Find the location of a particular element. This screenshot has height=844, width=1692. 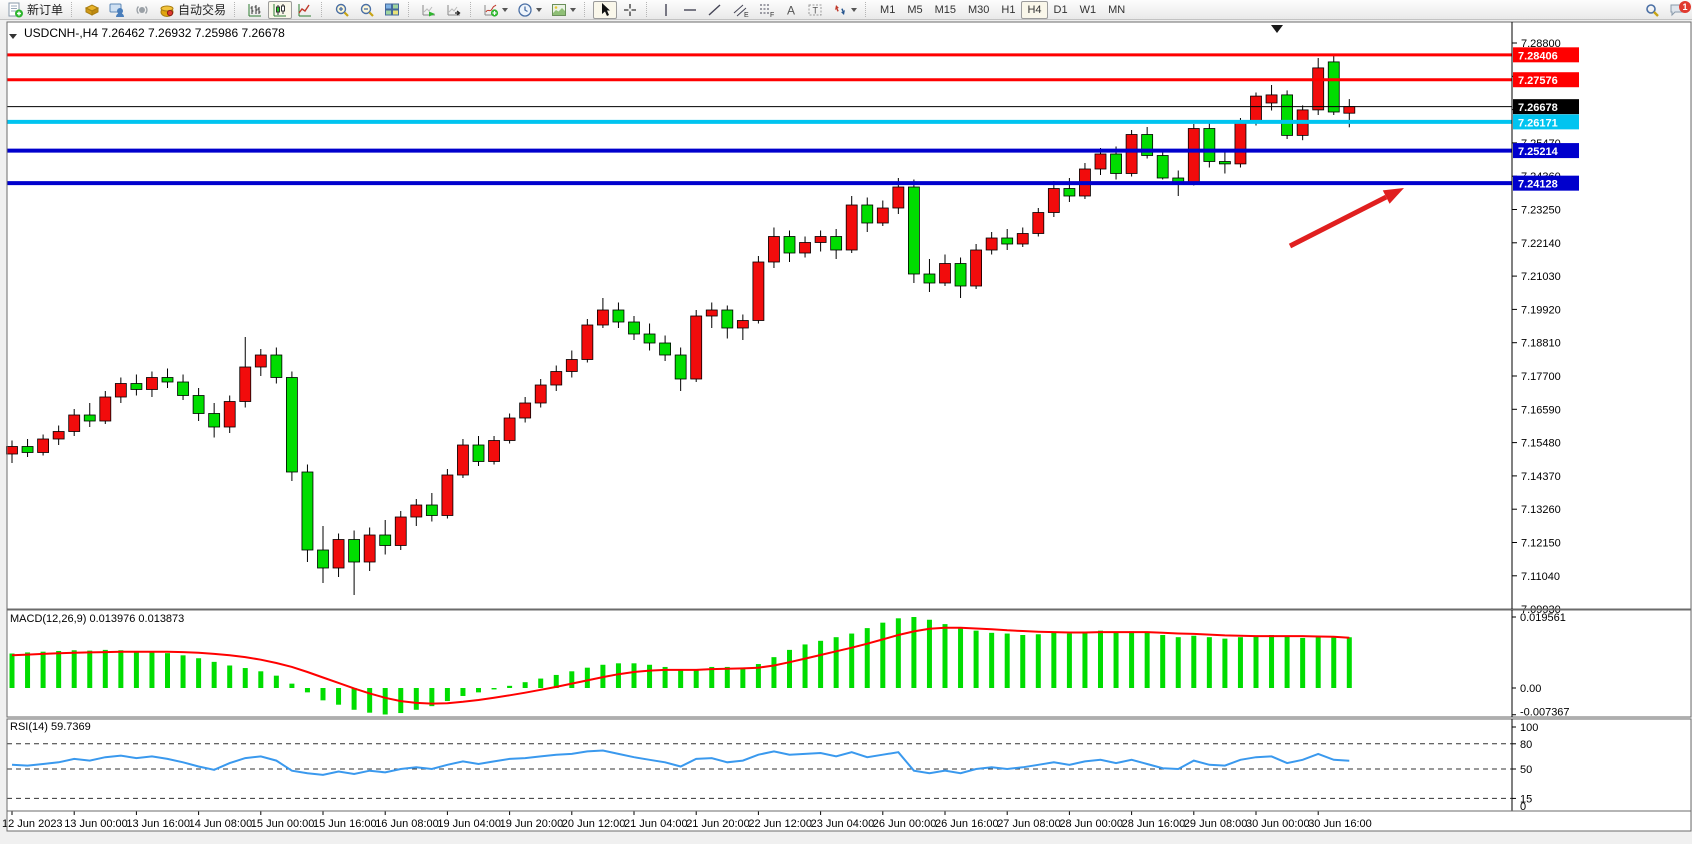

timeframe-W1: W1 is located at coordinates (1088, 10).